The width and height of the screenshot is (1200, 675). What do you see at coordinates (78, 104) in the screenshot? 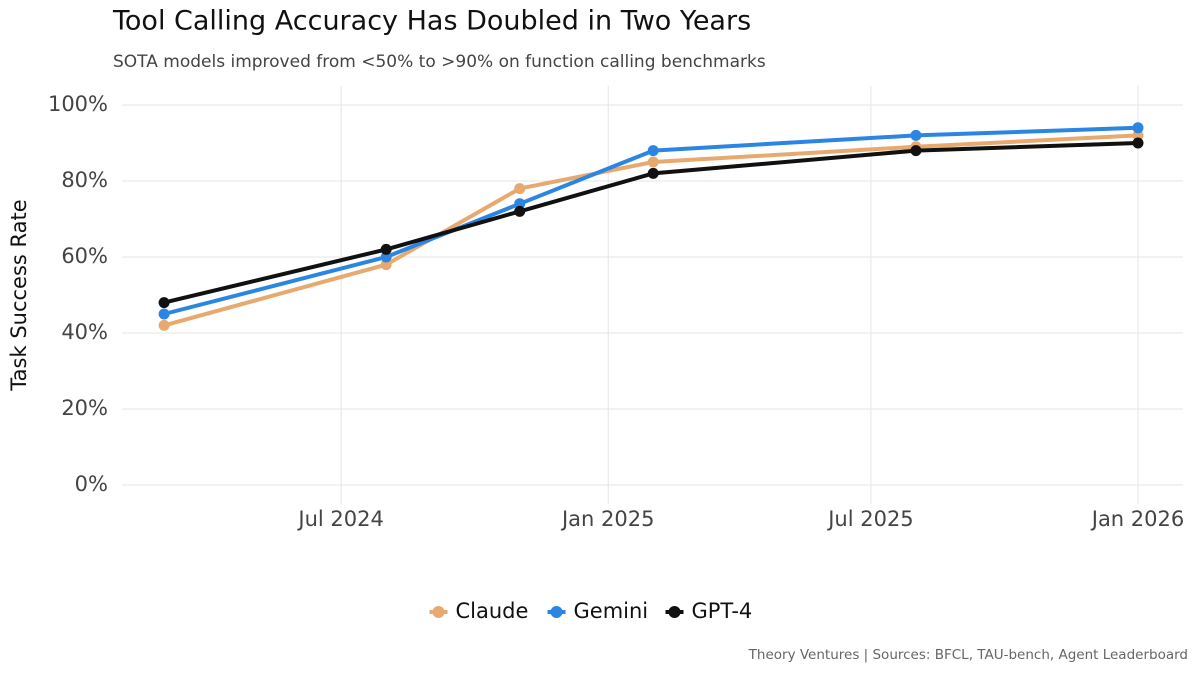
I see `y-tick-label: 100%` at bounding box center [78, 104].